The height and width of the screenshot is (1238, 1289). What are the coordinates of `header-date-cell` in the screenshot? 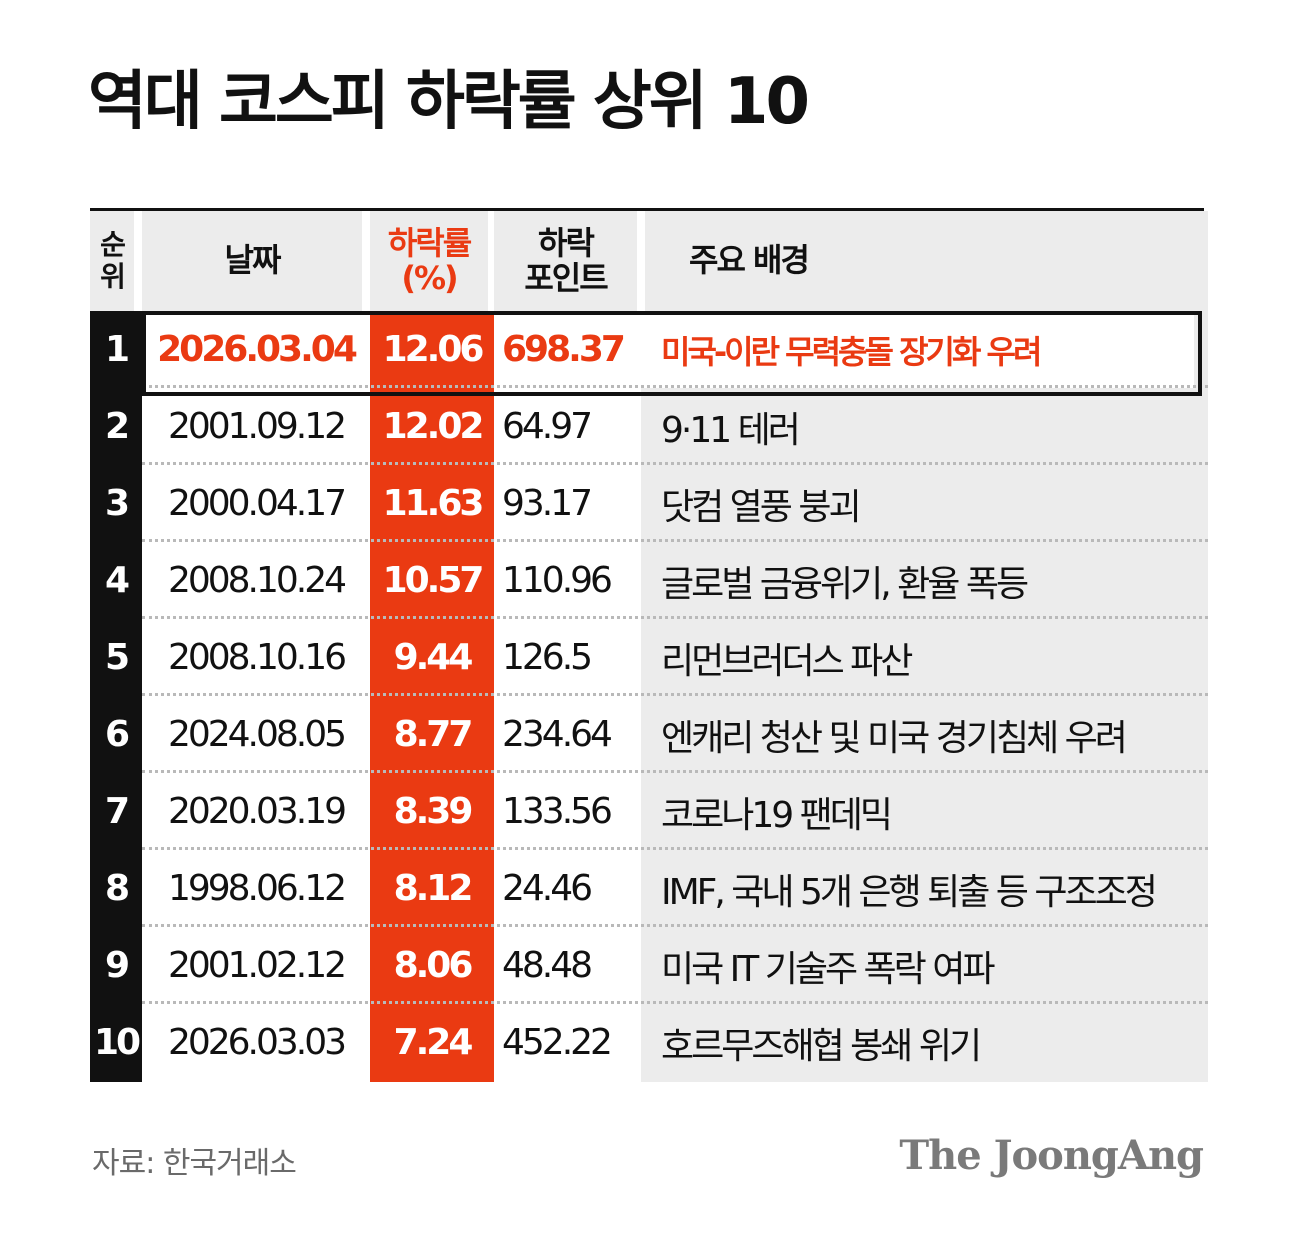 It's located at (252, 261).